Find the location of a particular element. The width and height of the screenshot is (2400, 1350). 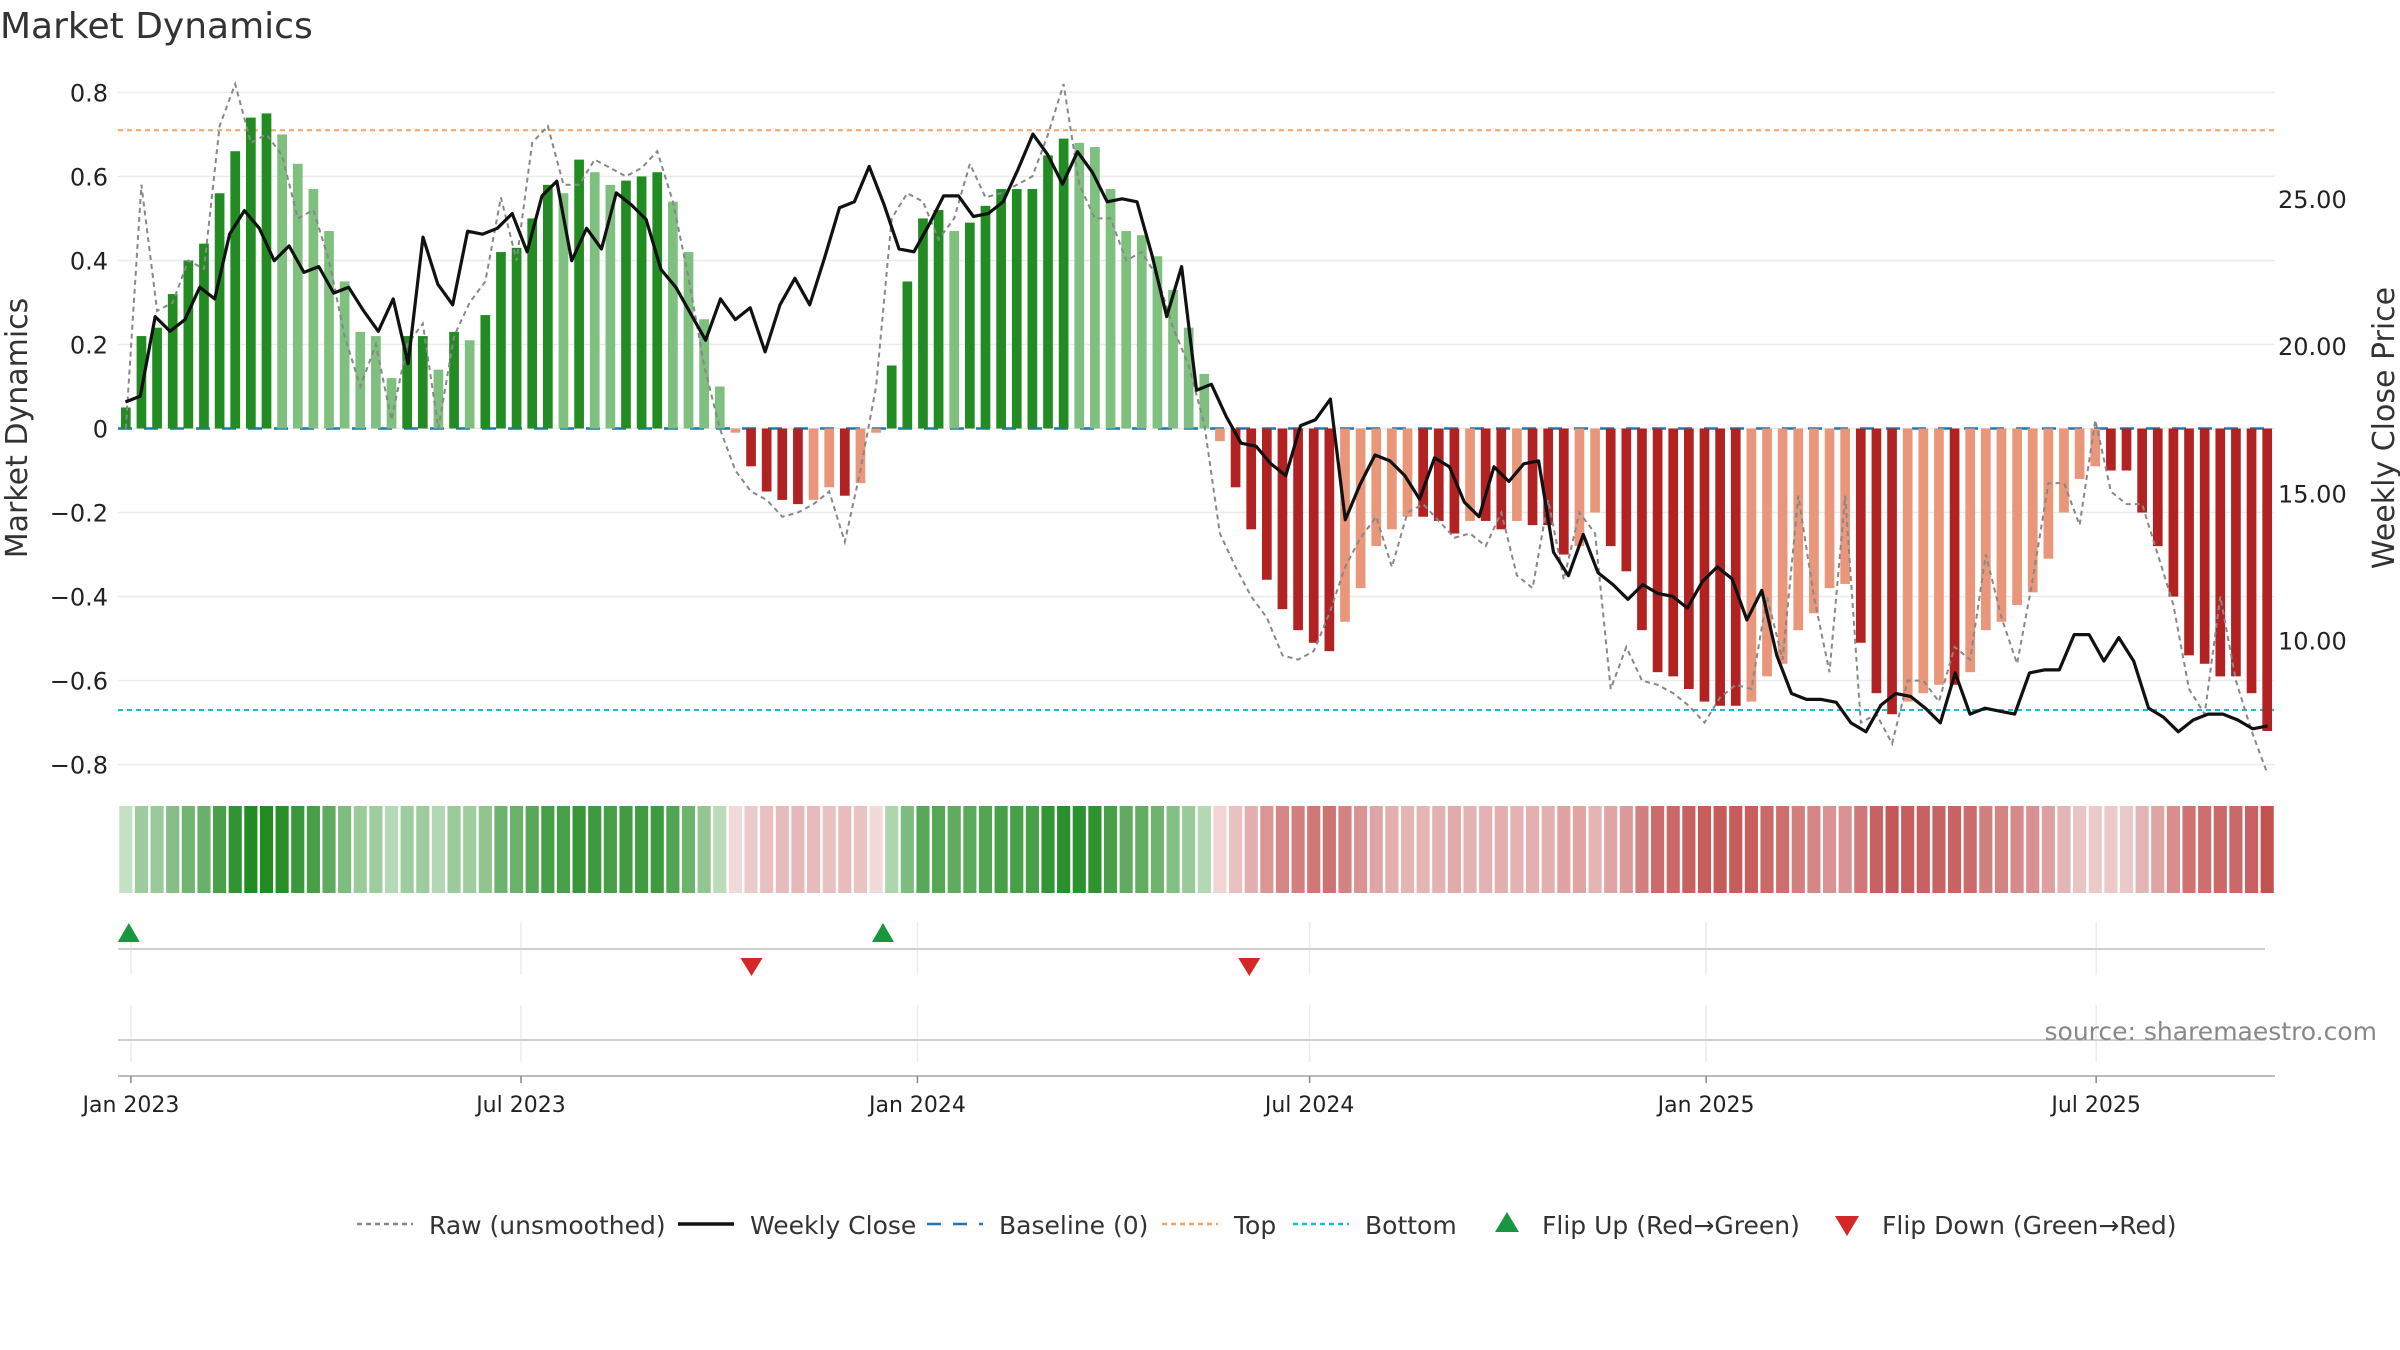

y-axis-label-right: Weekly Close Price is located at coordinates (2383, 428).